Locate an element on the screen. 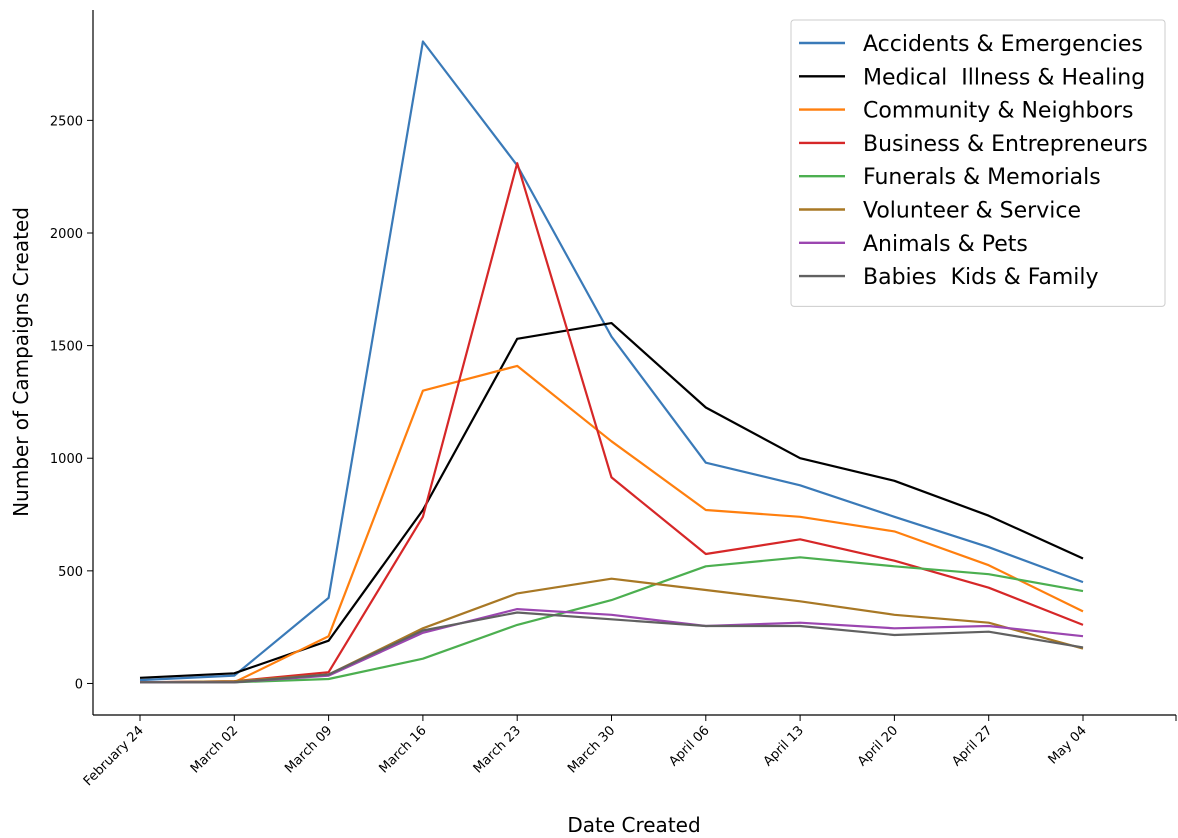 The height and width of the screenshot is (838, 1178). series-line-babies-kids-family is located at coordinates (612, 647).